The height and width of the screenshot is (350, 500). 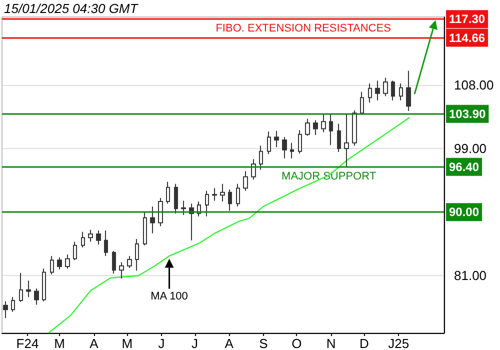 What do you see at coordinates (467, 37) in the screenshot?
I see `ref-line-label: 114.66` at bounding box center [467, 37].